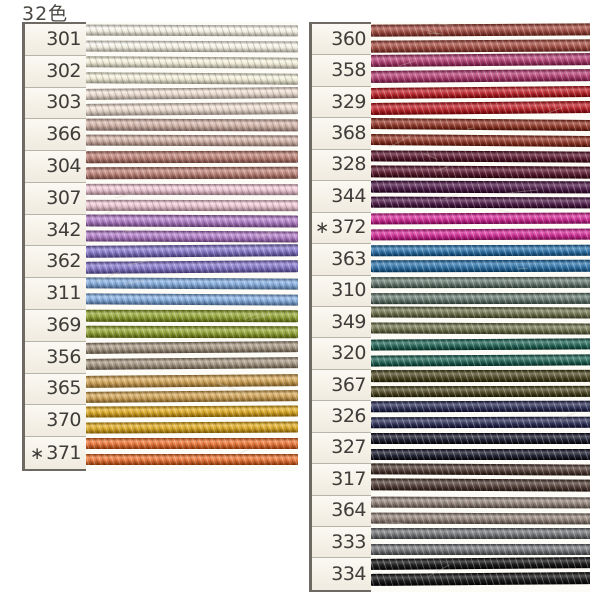 This screenshot has width=600, height=600. Describe the element at coordinates (341, 385) in the screenshot. I see `color-code-cell: 367` at that location.